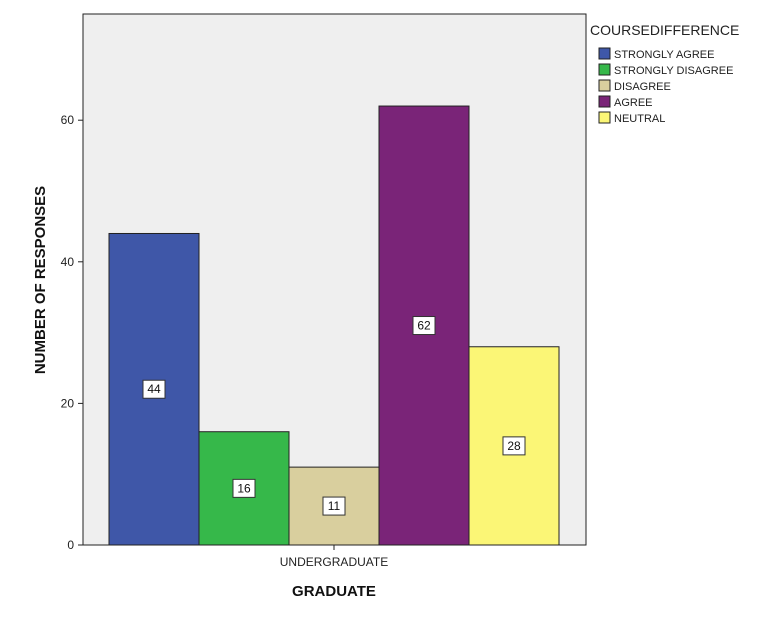 The image size is (768, 618). Describe the element at coordinates (642, 87) in the screenshot. I see `legend-label: DISAGREE` at that location.